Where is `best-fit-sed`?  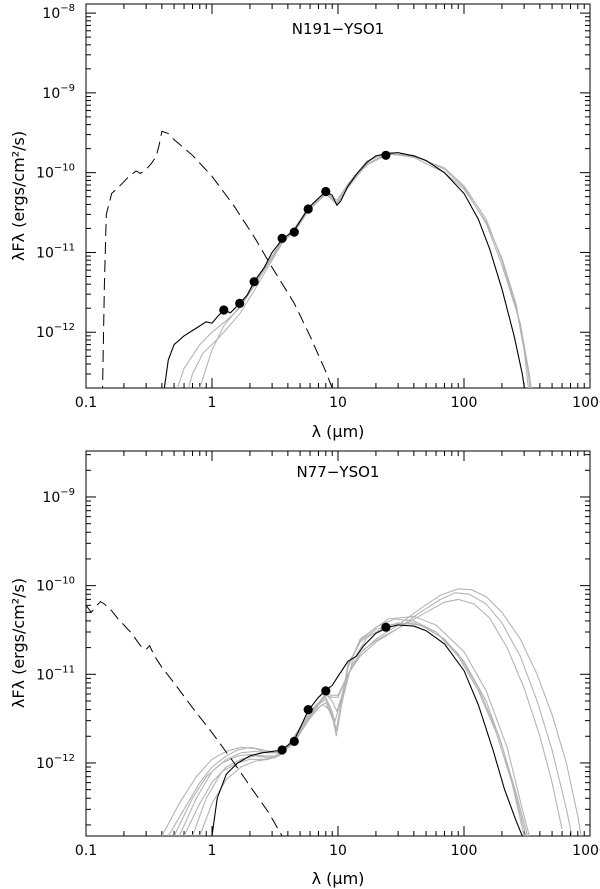
best-fit-sed is located at coordinates (367, 730).